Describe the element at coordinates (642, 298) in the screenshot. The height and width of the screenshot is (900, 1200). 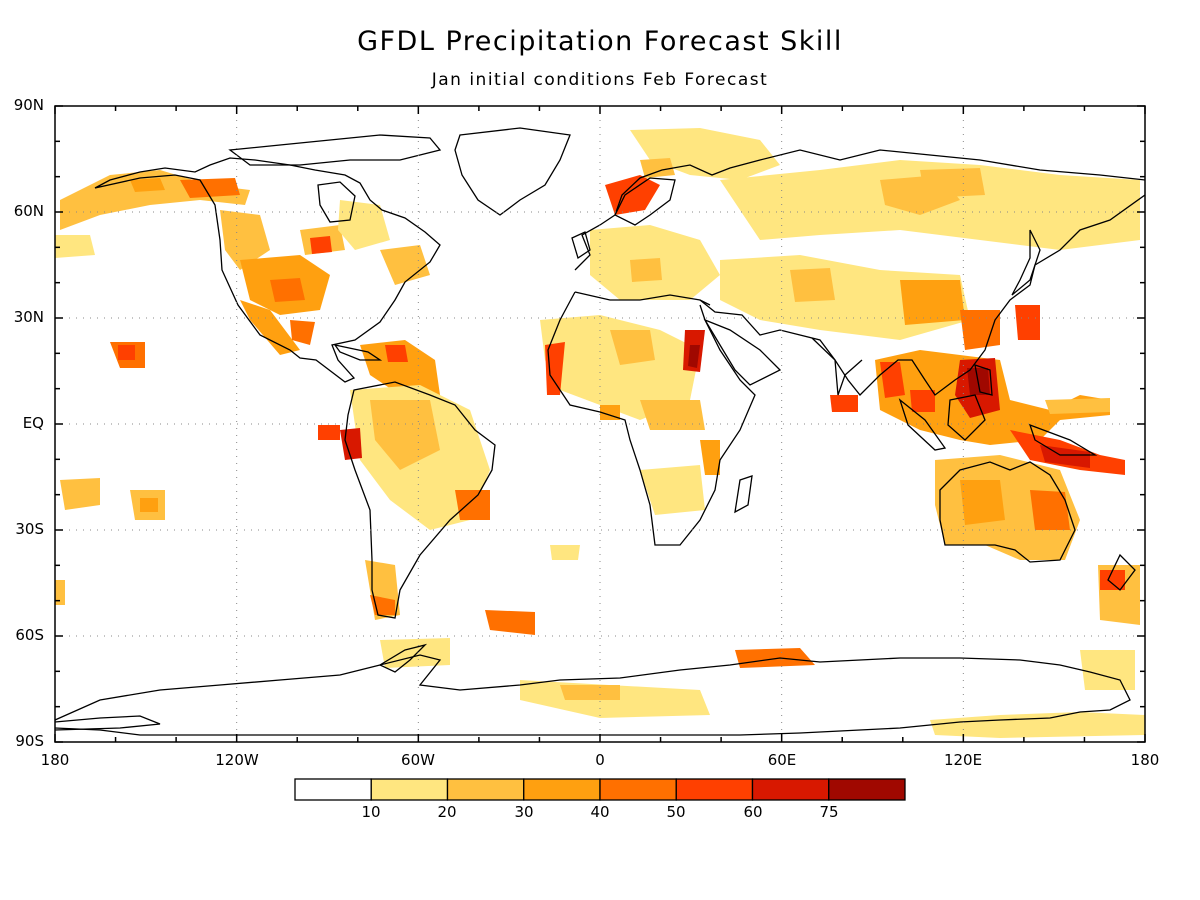
I see `coastline-mediterranean` at that location.